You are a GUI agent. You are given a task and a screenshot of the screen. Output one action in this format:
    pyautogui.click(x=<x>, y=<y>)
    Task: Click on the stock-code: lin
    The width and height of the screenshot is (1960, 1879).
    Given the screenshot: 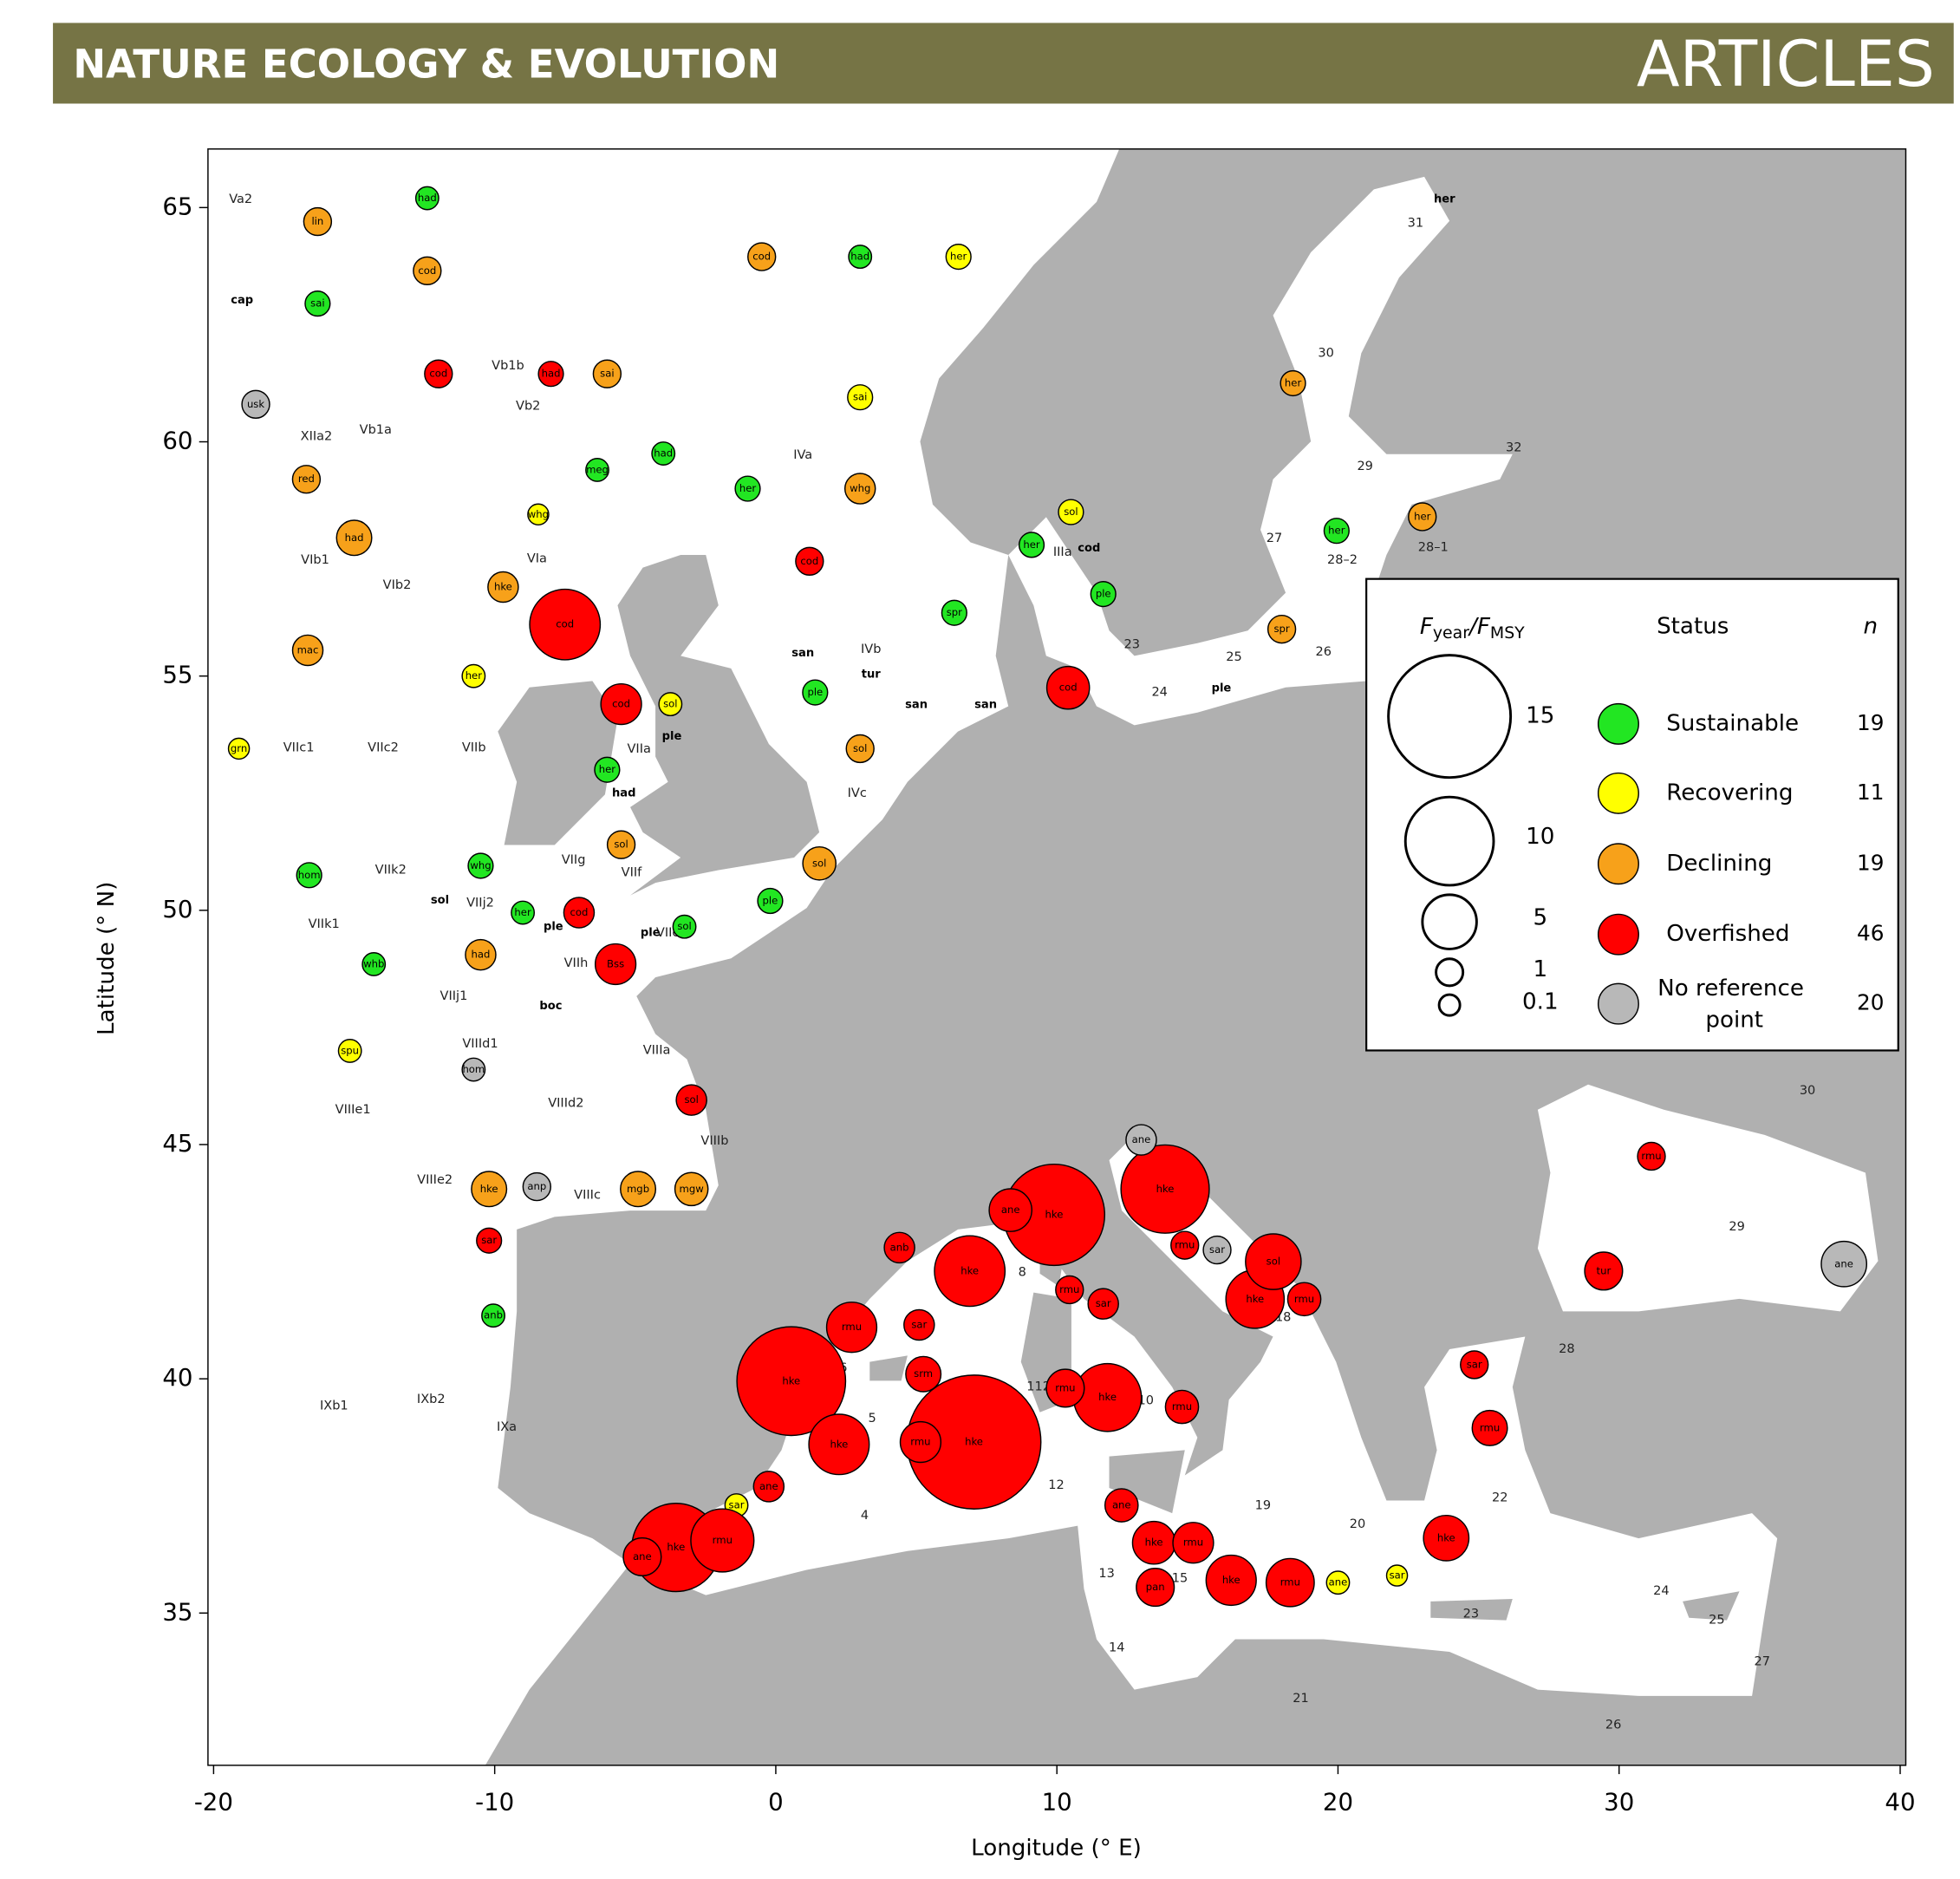 What is the action you would take?
    pyautogui.click(x=317, y=221)
    